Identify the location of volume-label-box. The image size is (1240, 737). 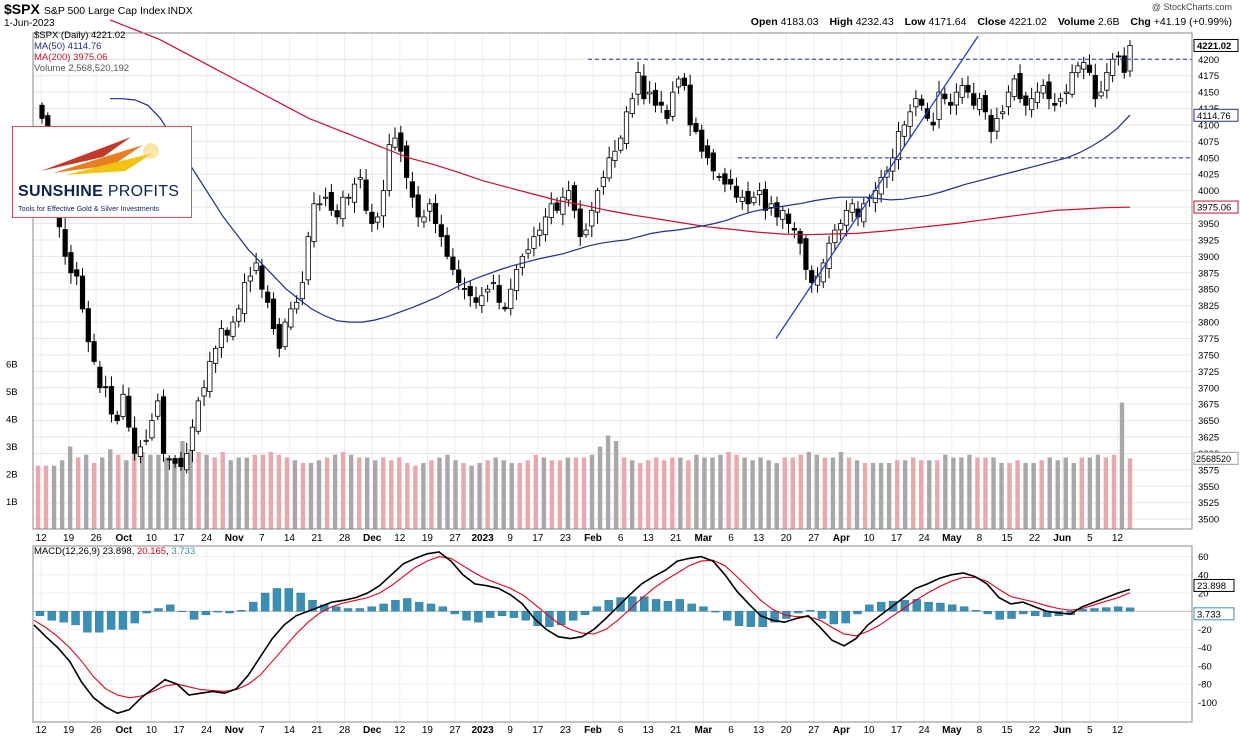
(1216, 458).